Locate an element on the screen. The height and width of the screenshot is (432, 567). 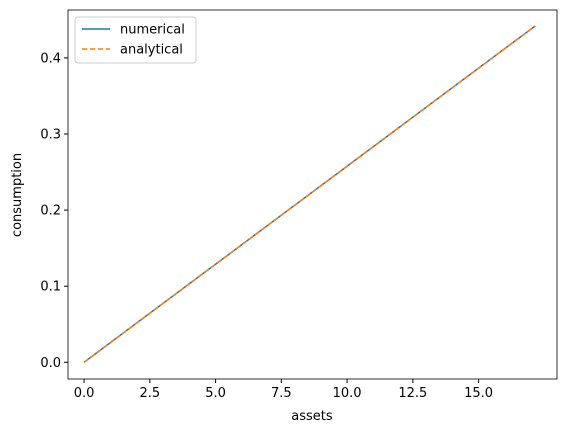
legend: numerical analytical is located at coordinates (135, 40).